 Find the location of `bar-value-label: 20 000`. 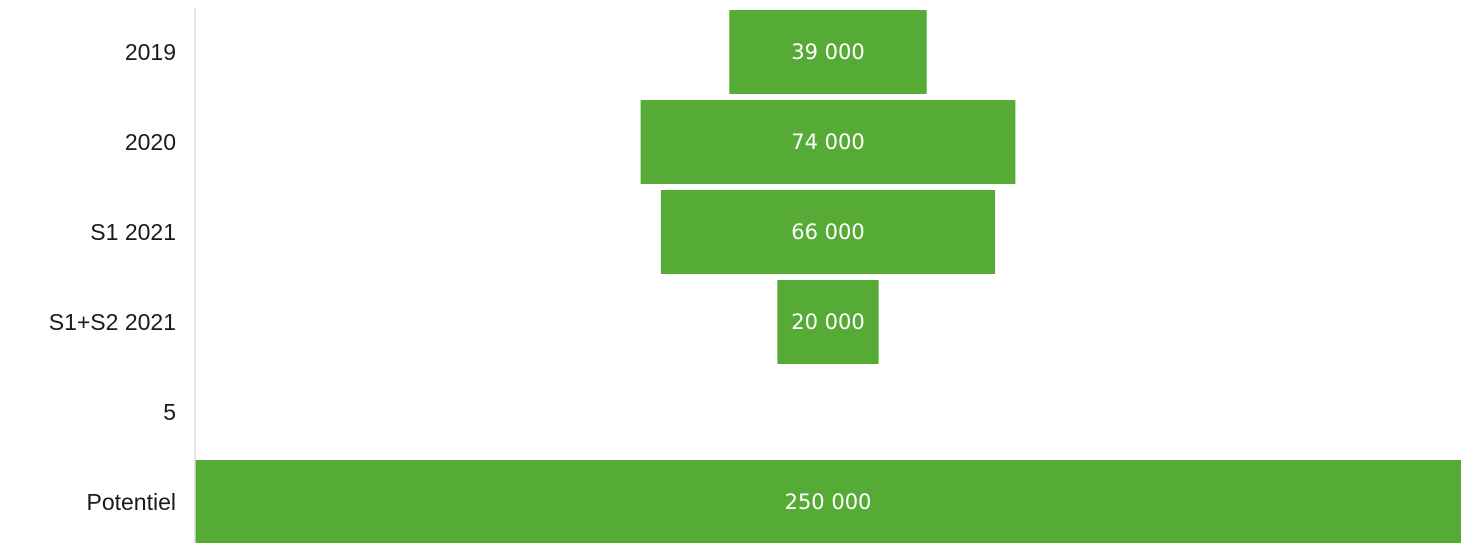

bar-value-label: 20 000 is located at coordinates (827, 322).